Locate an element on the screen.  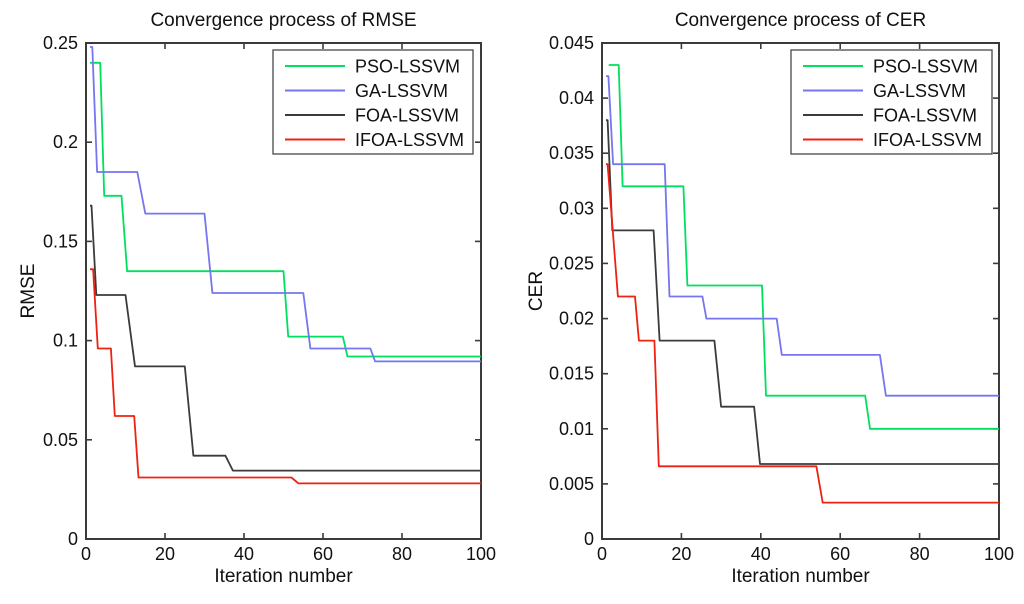
y-tick-label: 0.04 is located at coordinates (576, 98).